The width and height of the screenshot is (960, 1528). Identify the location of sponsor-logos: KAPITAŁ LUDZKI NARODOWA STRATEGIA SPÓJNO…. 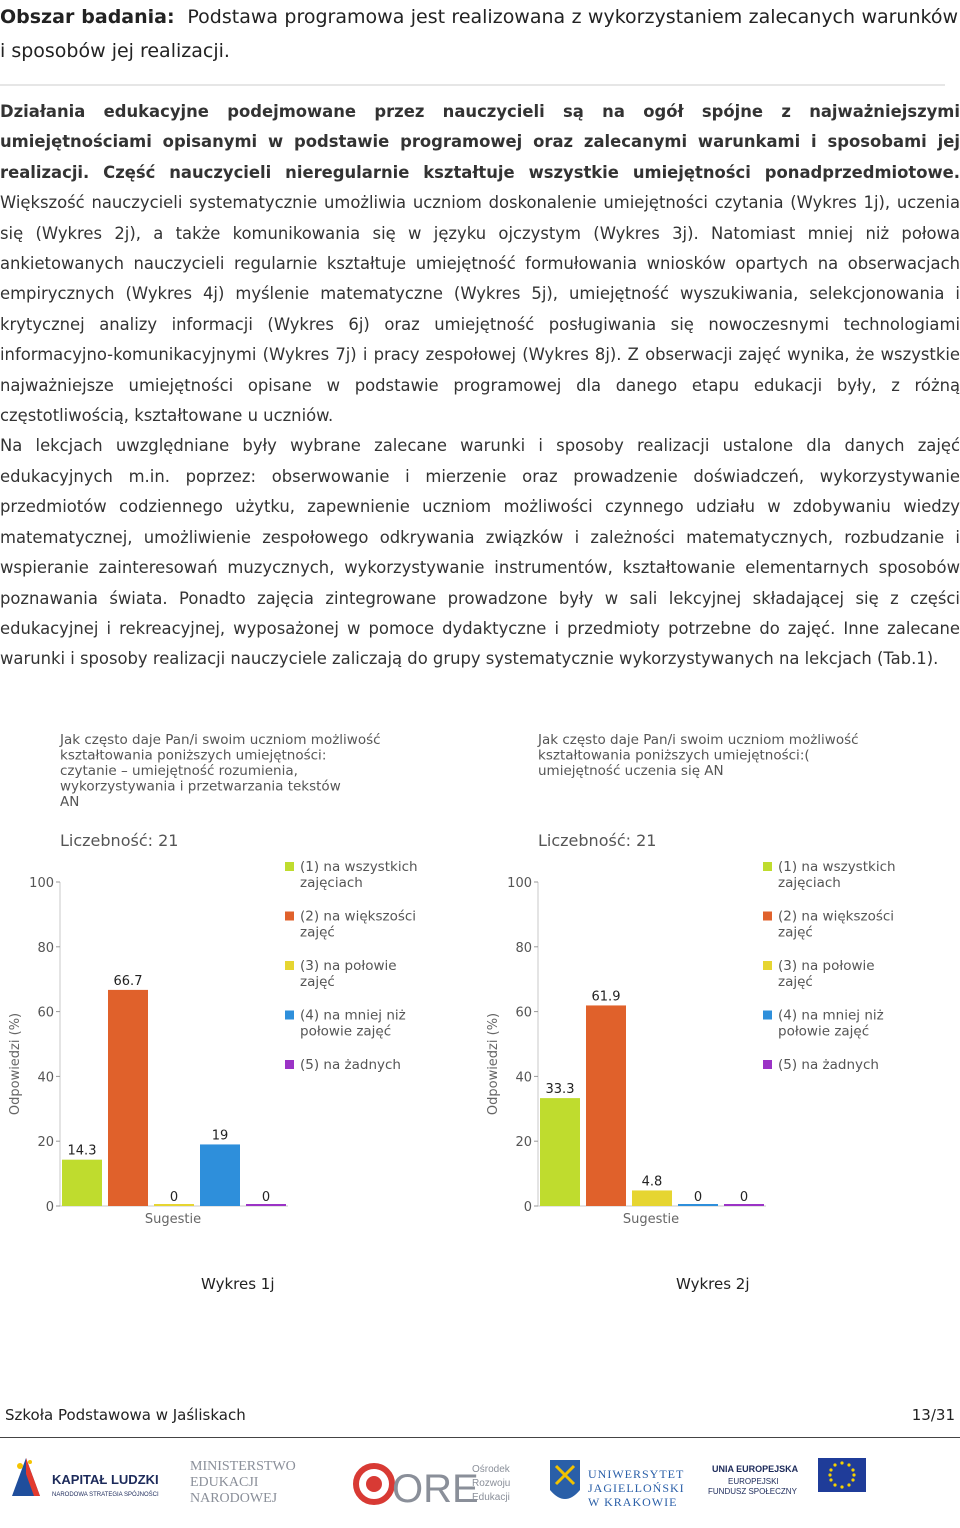
(439, 1484).